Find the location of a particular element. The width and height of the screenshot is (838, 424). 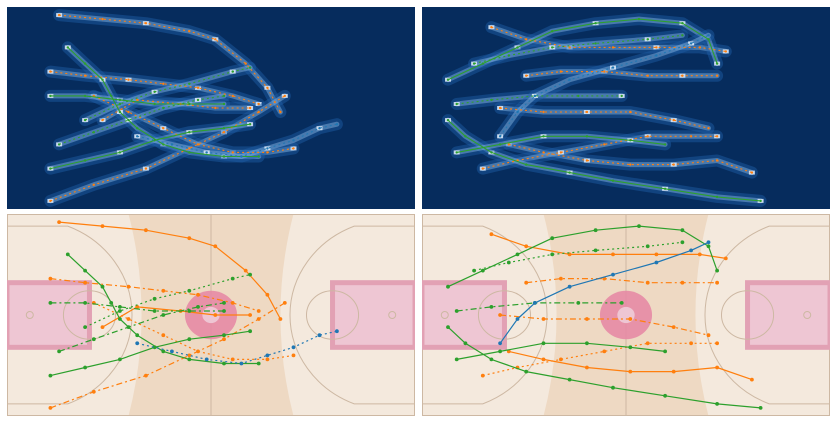

team_a-trajectory is located at coordinates (604, 325).